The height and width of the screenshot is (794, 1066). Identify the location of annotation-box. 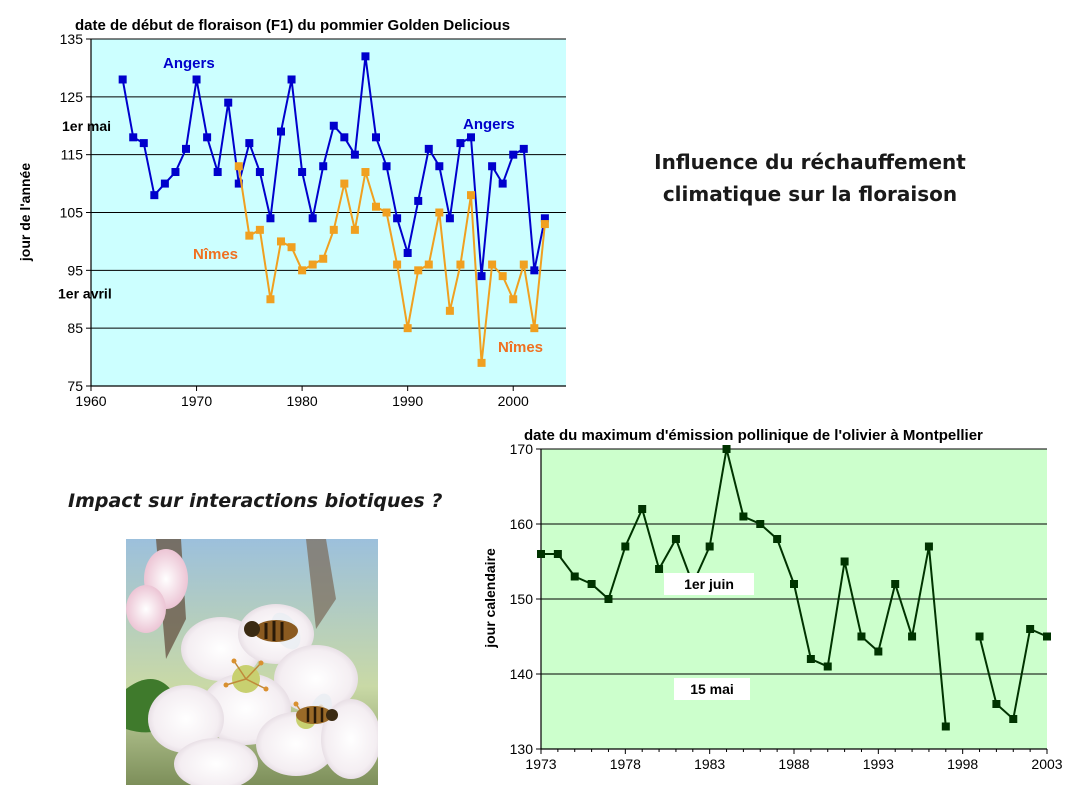
(712, 689).